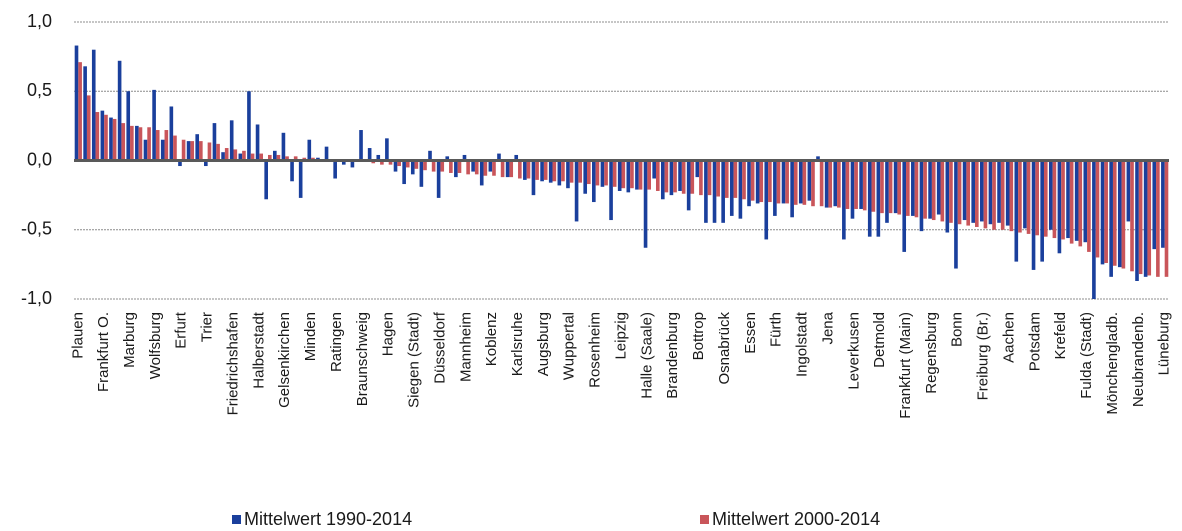 The width and height of the screenshot is (1182, 531). What do you see at coordinates (724, 348) in the screenshot?
I see `x-tick-label: Osnabrück` at bounding box center [724, 348].